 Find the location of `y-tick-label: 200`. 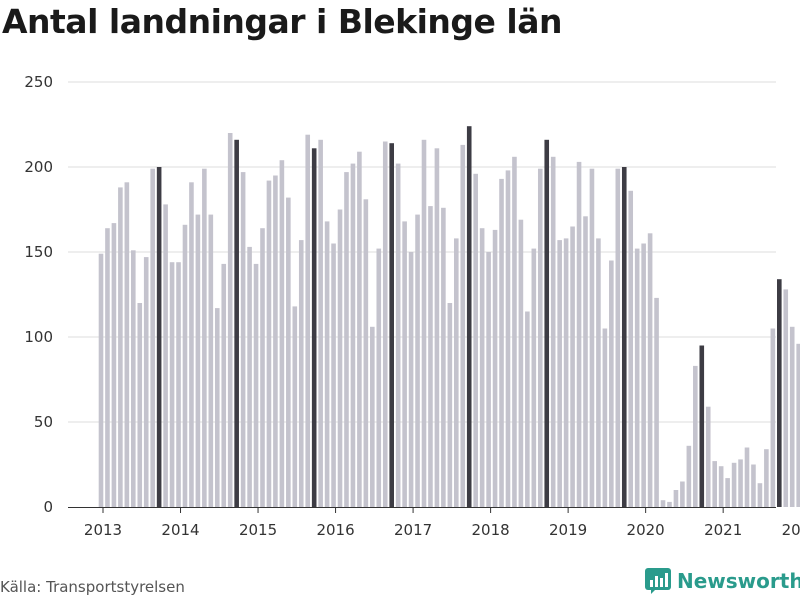

y-tick-label: 200 is located at coordinates (38, 167).